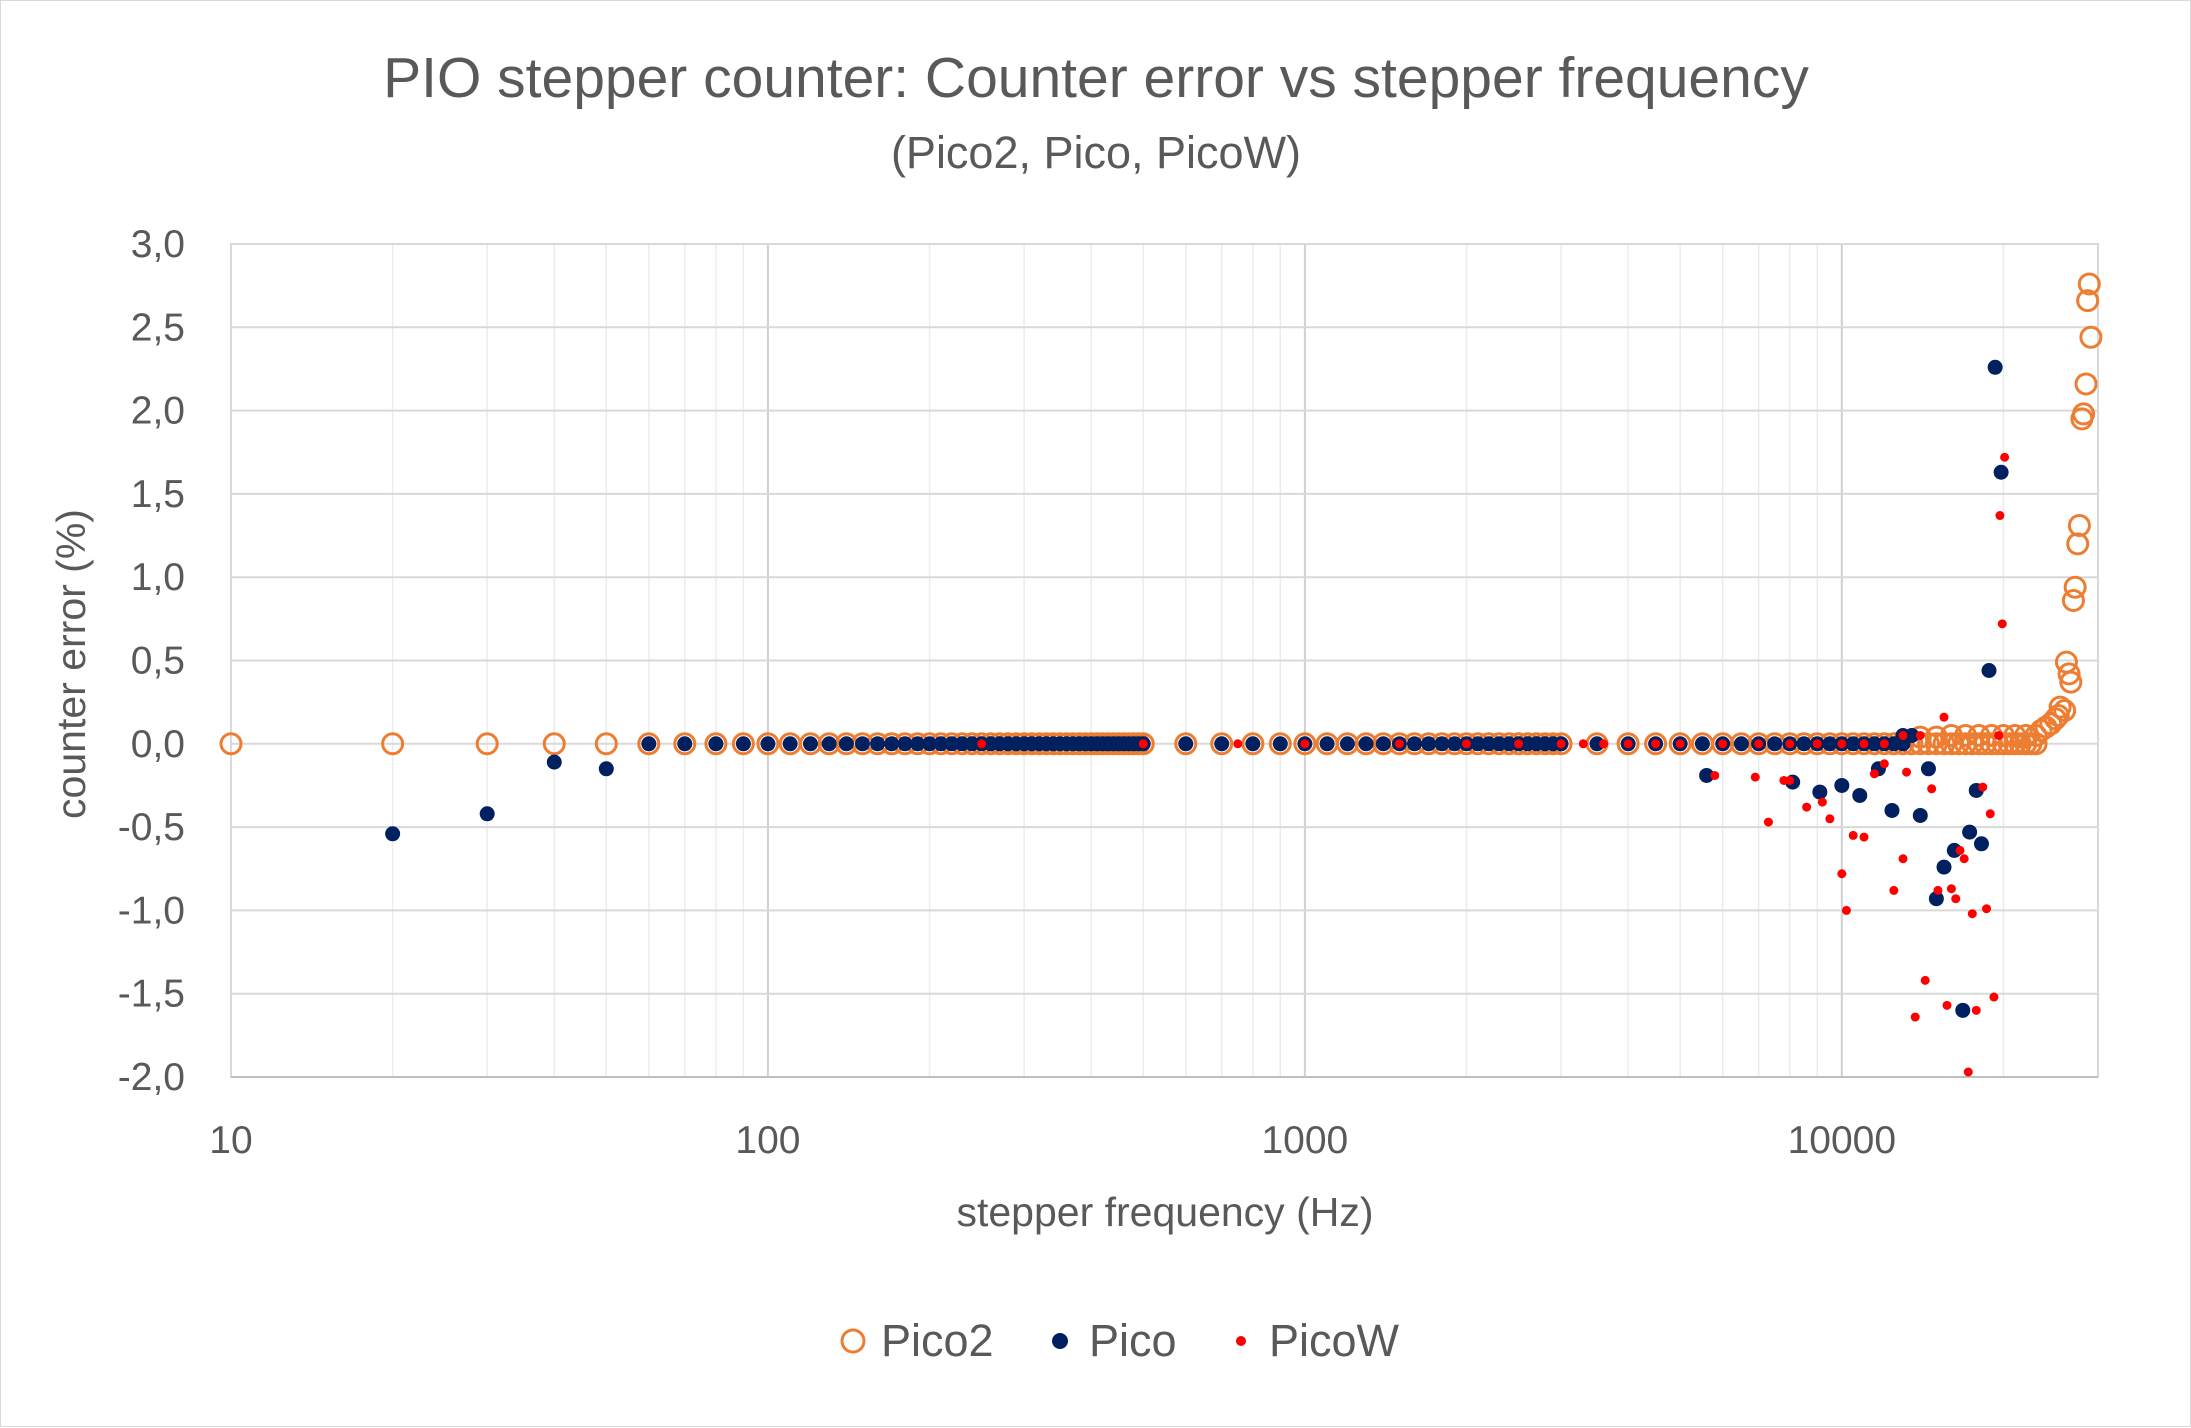  Describe the element at coordinates (1164, 1212) in the screenshot. I see `x-axis-title: stepper frequency (Hz)` at that location.